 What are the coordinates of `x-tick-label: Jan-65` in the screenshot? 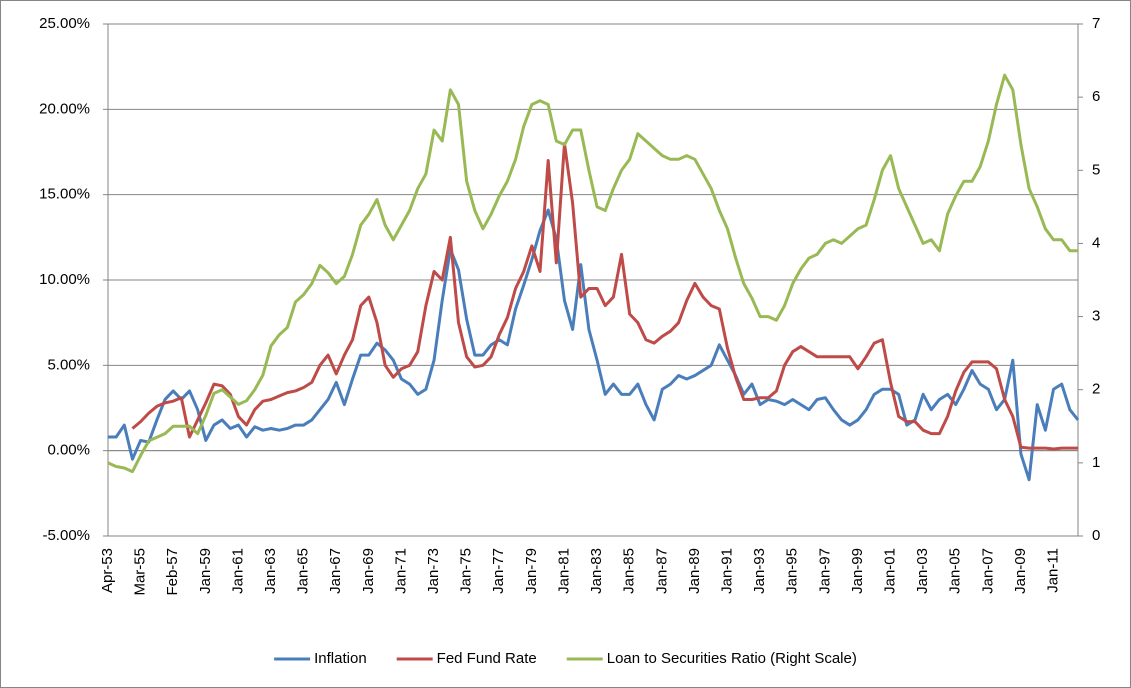 It's located at (303, 571).